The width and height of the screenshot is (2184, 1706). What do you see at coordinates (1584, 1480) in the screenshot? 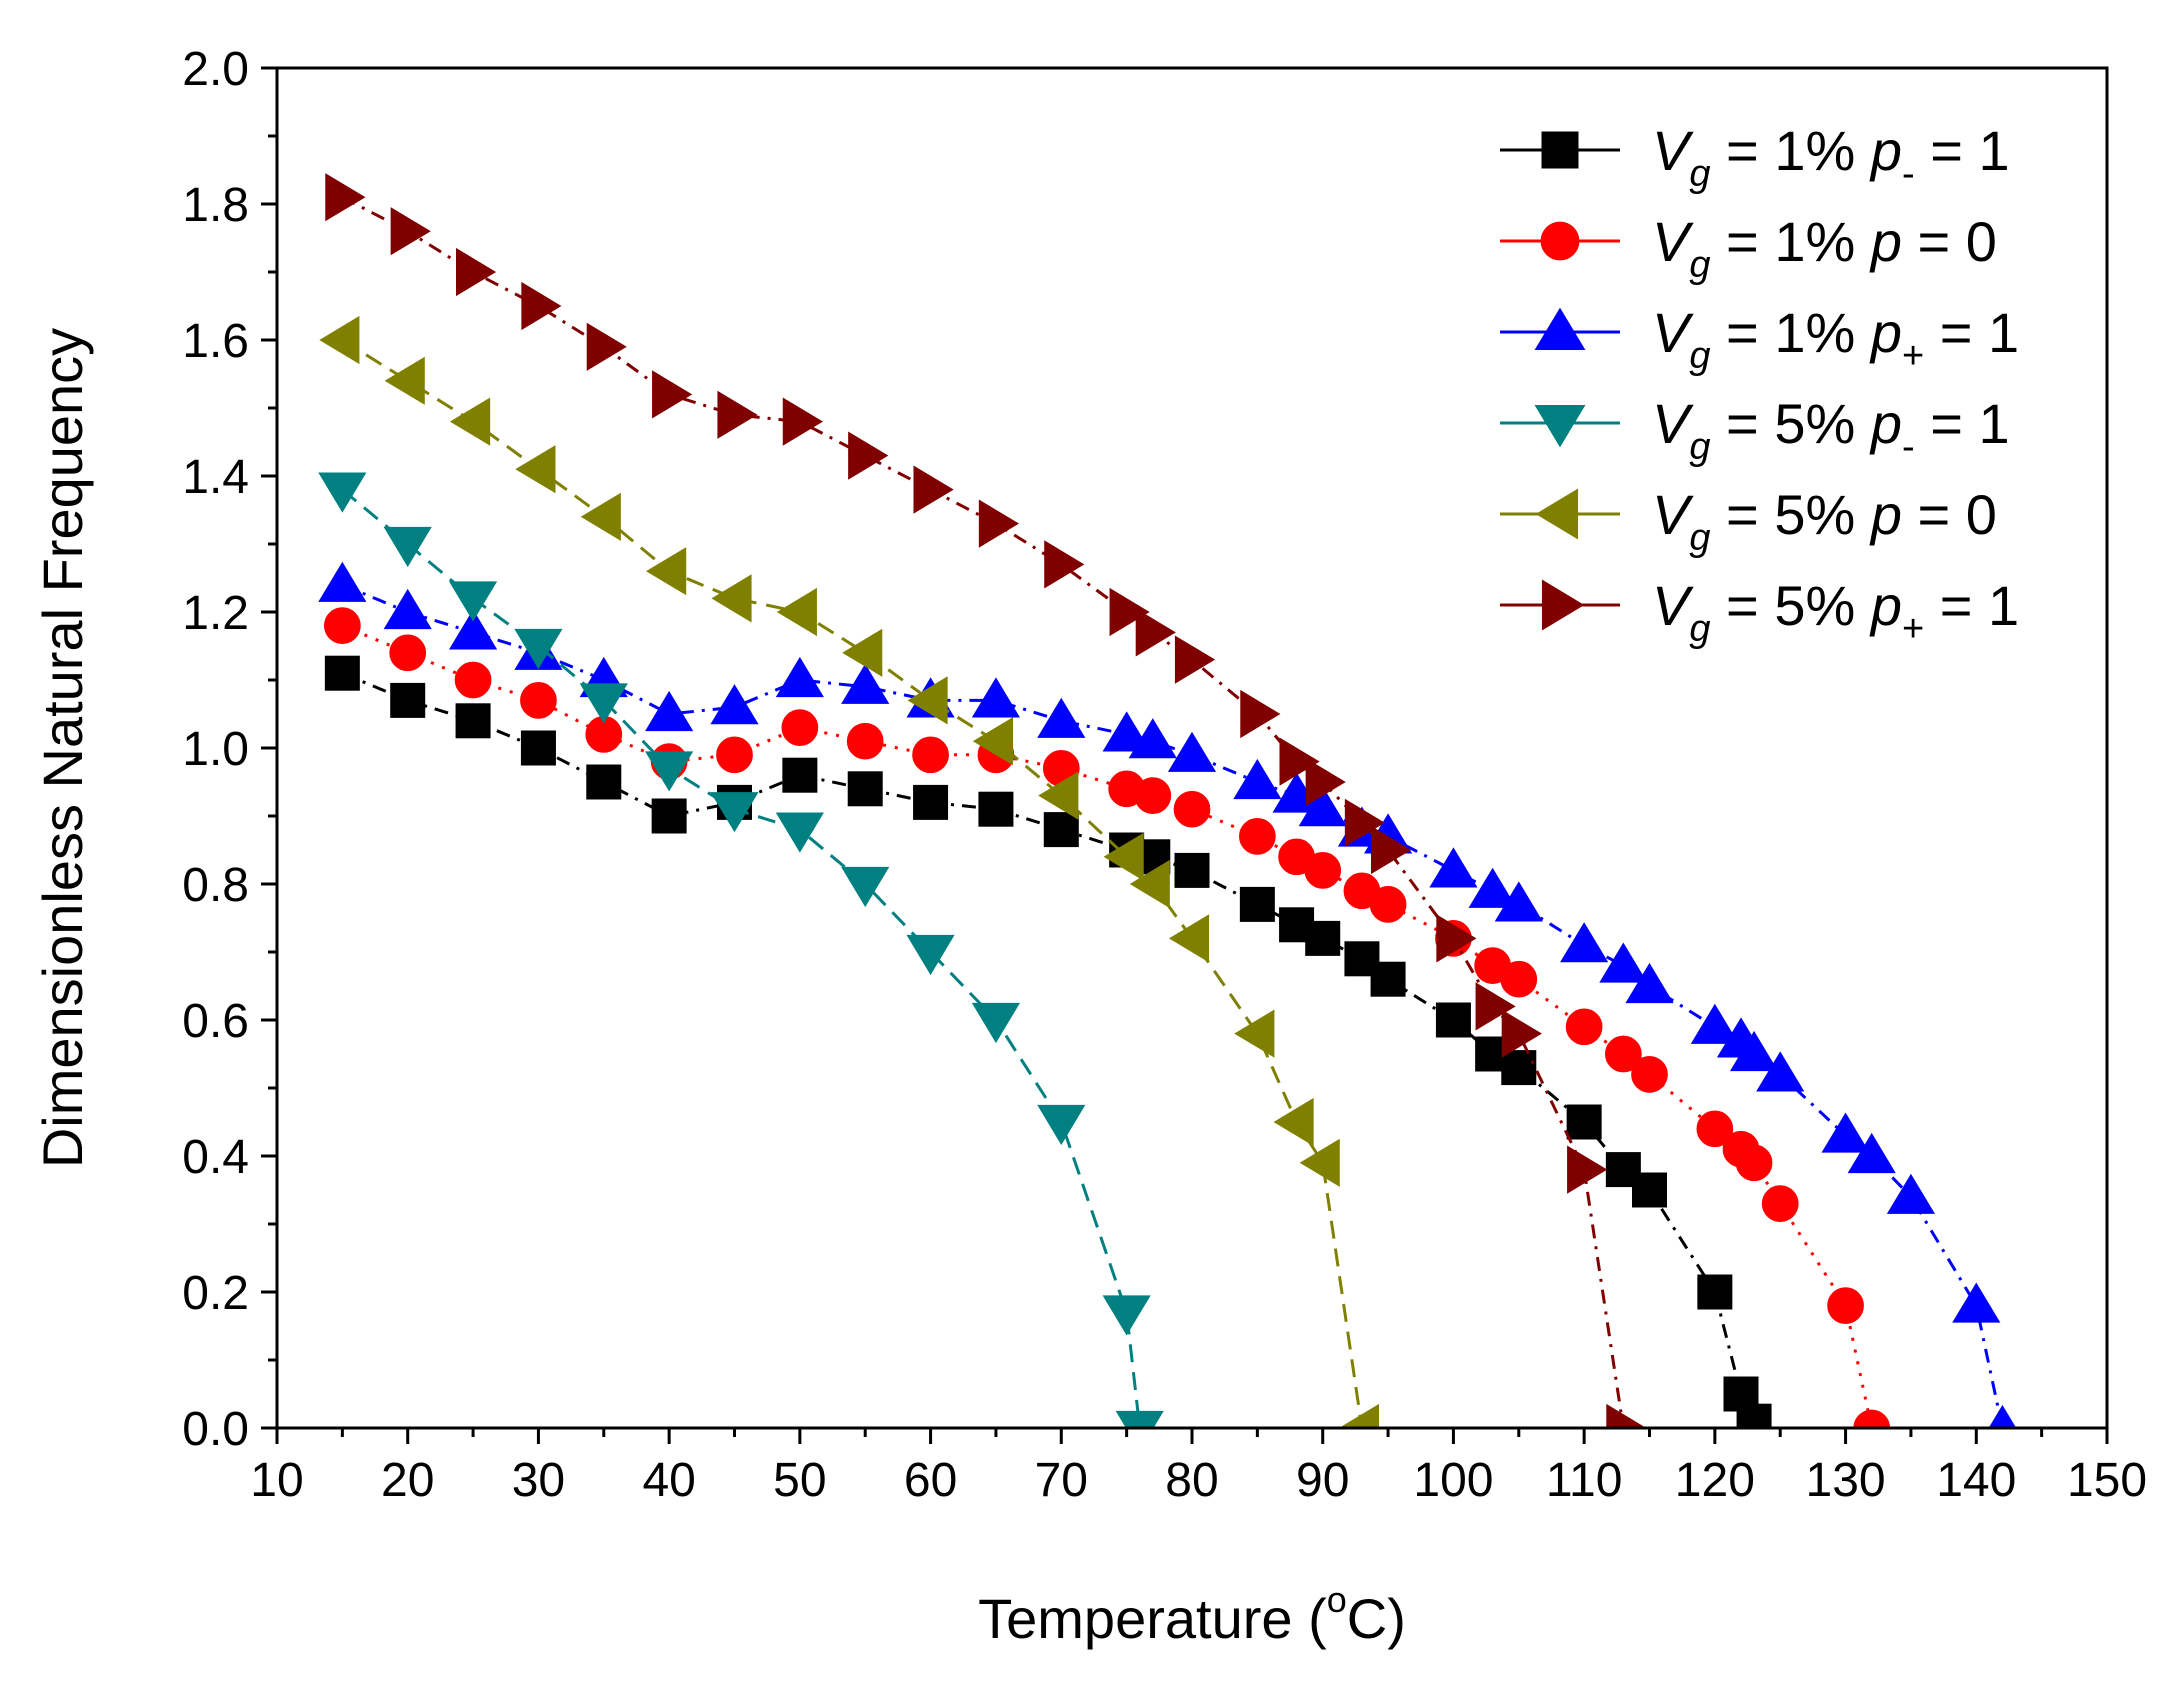
I see `x-tick-label: 110` at bounding box center [1584, 1480].